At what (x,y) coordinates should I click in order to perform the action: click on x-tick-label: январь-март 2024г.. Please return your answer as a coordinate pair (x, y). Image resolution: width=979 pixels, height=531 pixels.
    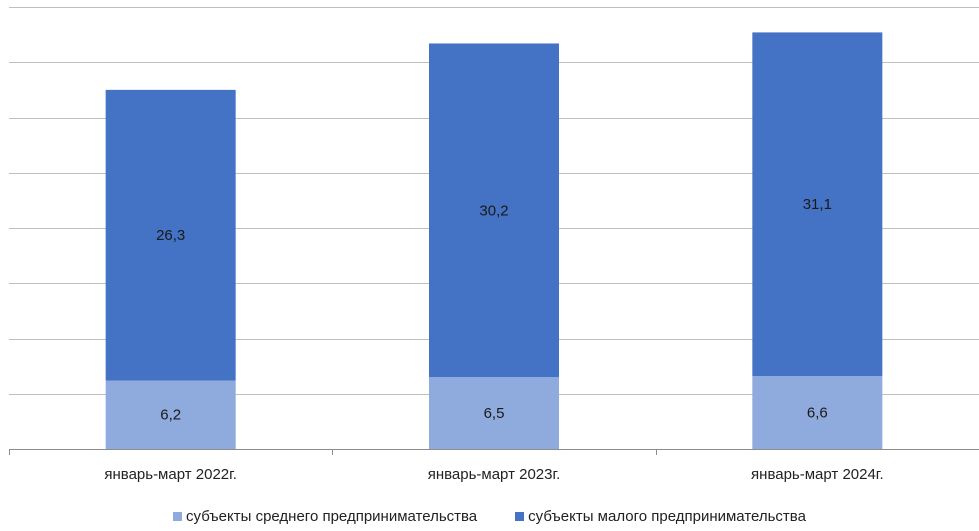
    Looking at the image, I should click on (817, 474).